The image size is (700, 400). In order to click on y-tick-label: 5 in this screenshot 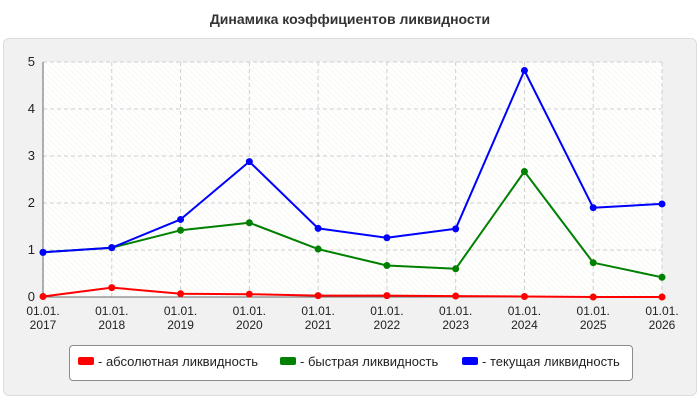, I will do `click(31, 61)`.